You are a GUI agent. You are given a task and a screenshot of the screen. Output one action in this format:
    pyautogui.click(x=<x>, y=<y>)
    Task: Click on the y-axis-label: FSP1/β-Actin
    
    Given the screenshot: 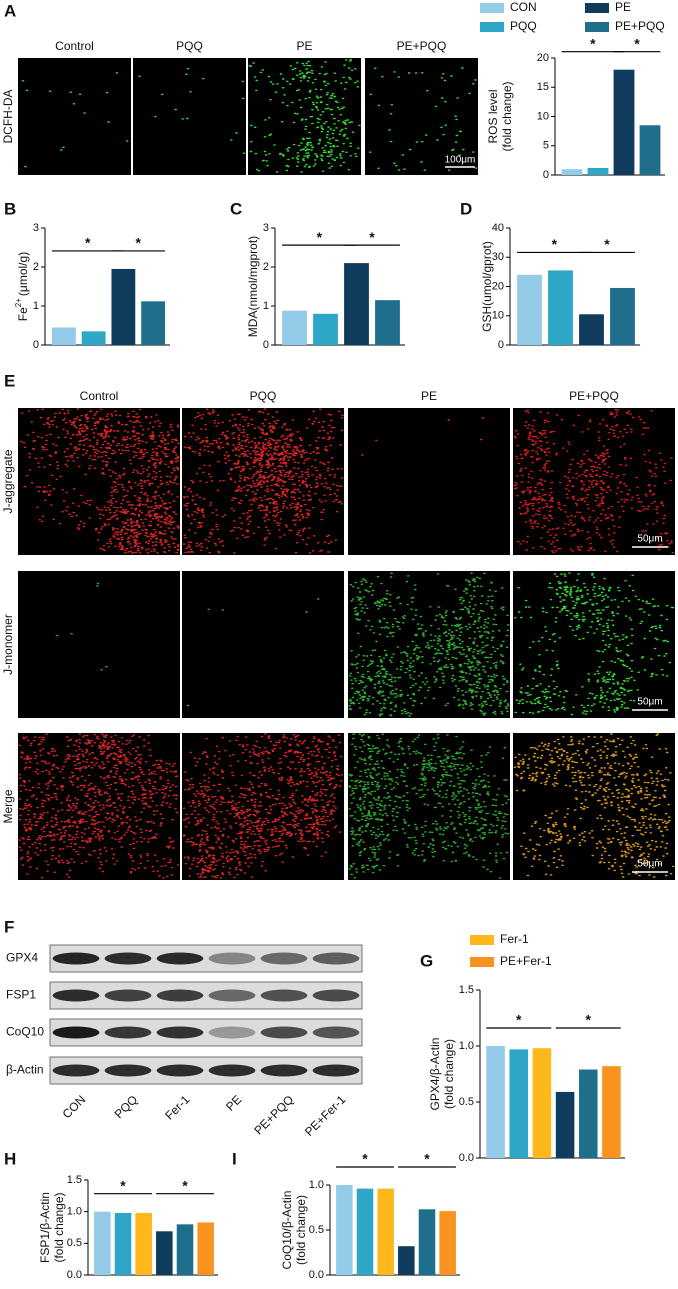 What is the action you would take?
    pyautogui.click(x=45, y=1227)
    